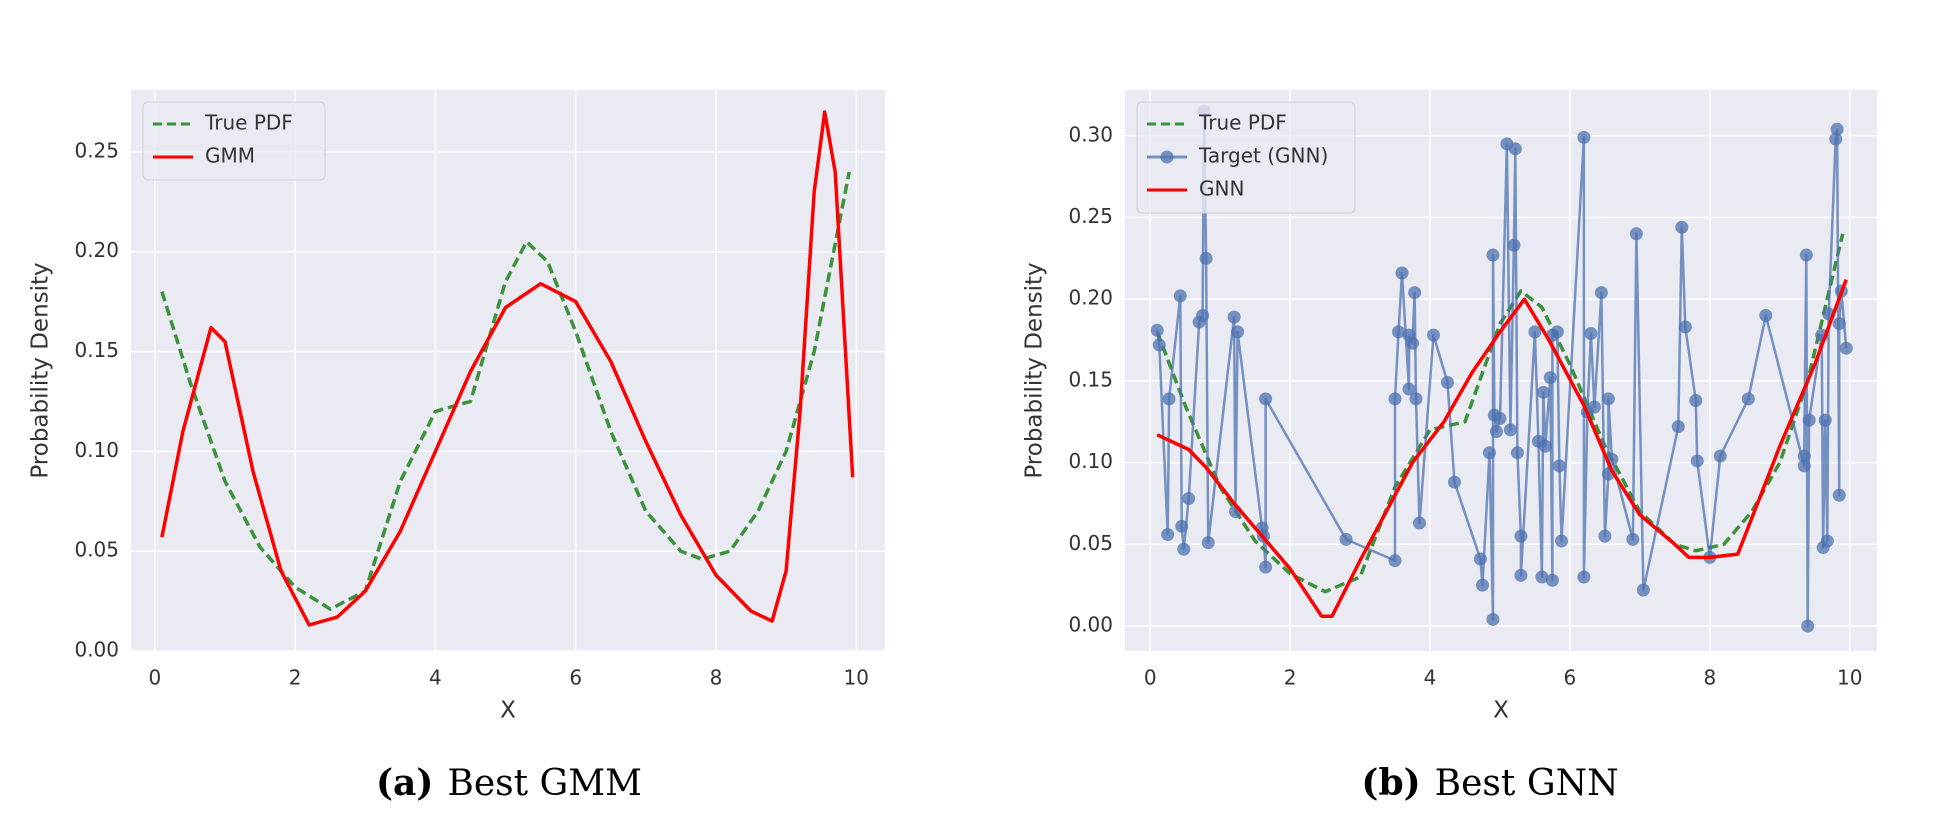 This screenshot has width=1939, height=815. What do you see at coordinates (1709, 678) in the screenshot?
I see `x-tick-label: 8` at bounding box center [1709, 678].